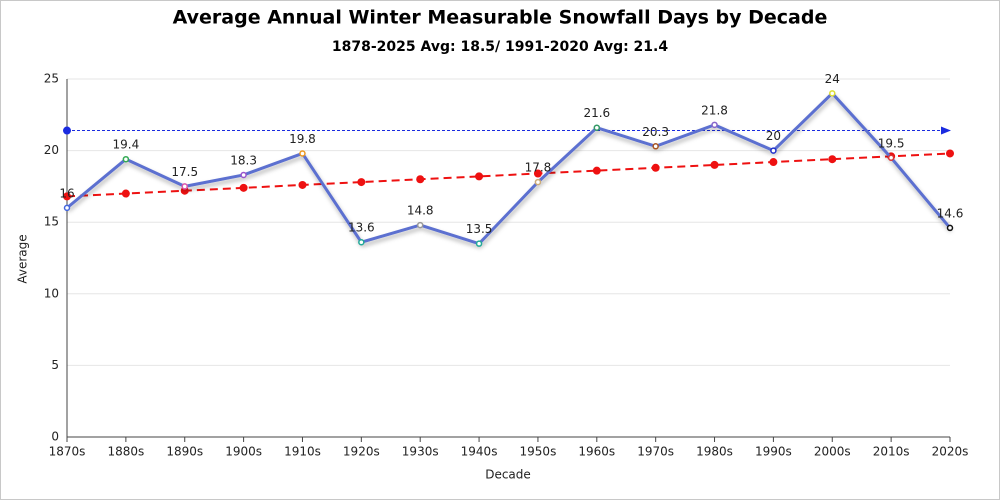  Describe the element at coordinates (950, 452) in the screenshot. I see `x-tick-label: 2020s` at that location.